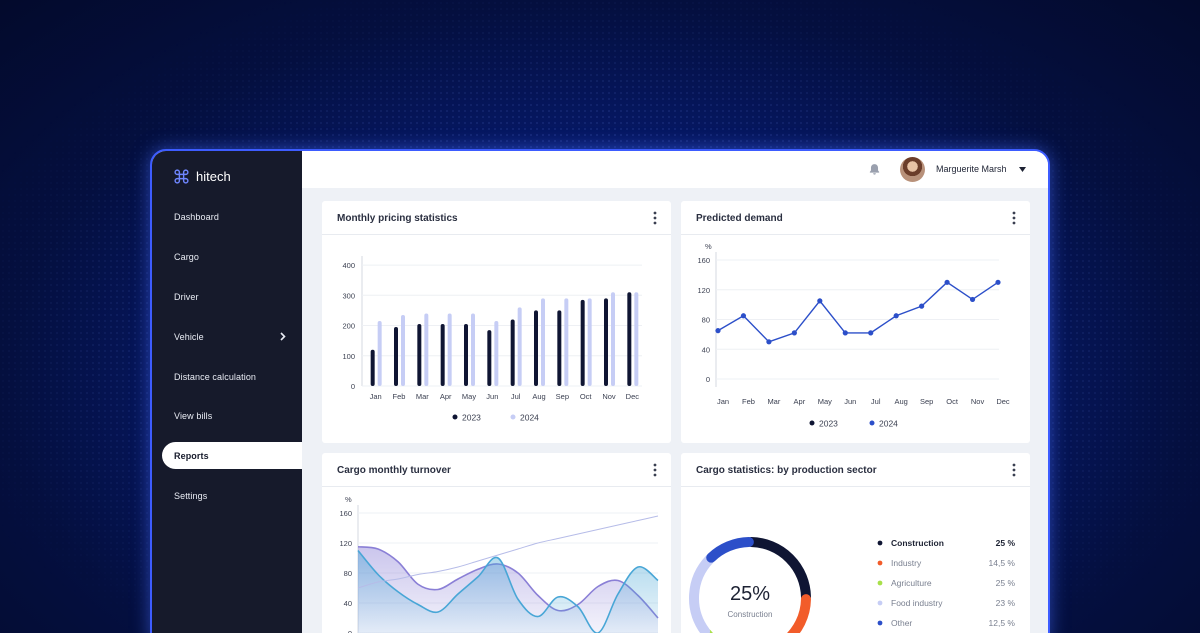 This screenshot has height=633, width=1200. I want to click on bar-2024-oct, so click(589, 342).